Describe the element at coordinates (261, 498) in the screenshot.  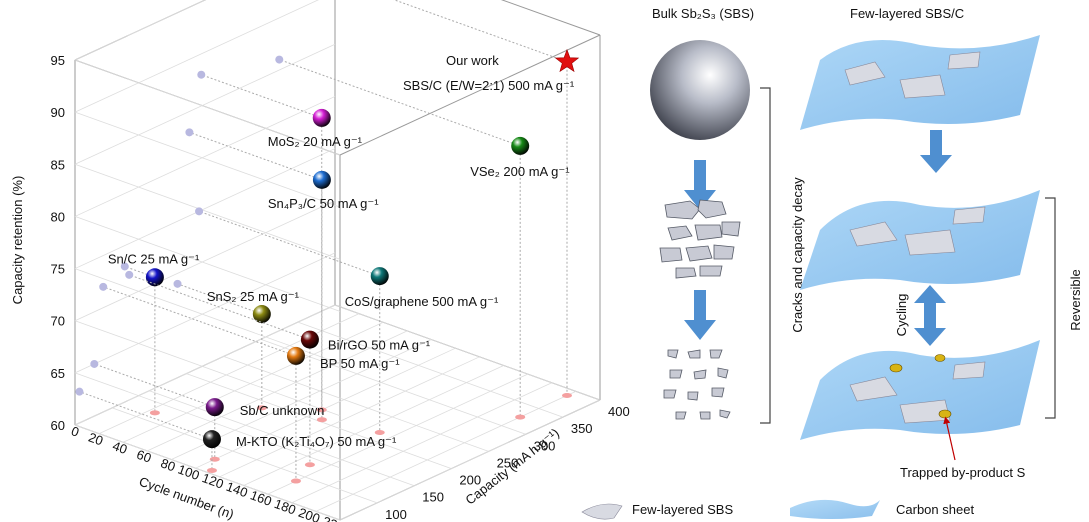
I see `x-tick-label: 160` at that location.